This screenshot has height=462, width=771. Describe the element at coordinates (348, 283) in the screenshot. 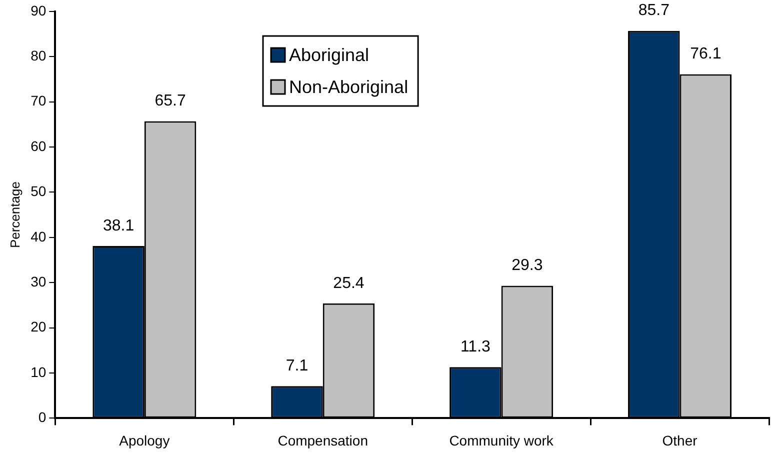

I see `data-label: 25.4` at that location.